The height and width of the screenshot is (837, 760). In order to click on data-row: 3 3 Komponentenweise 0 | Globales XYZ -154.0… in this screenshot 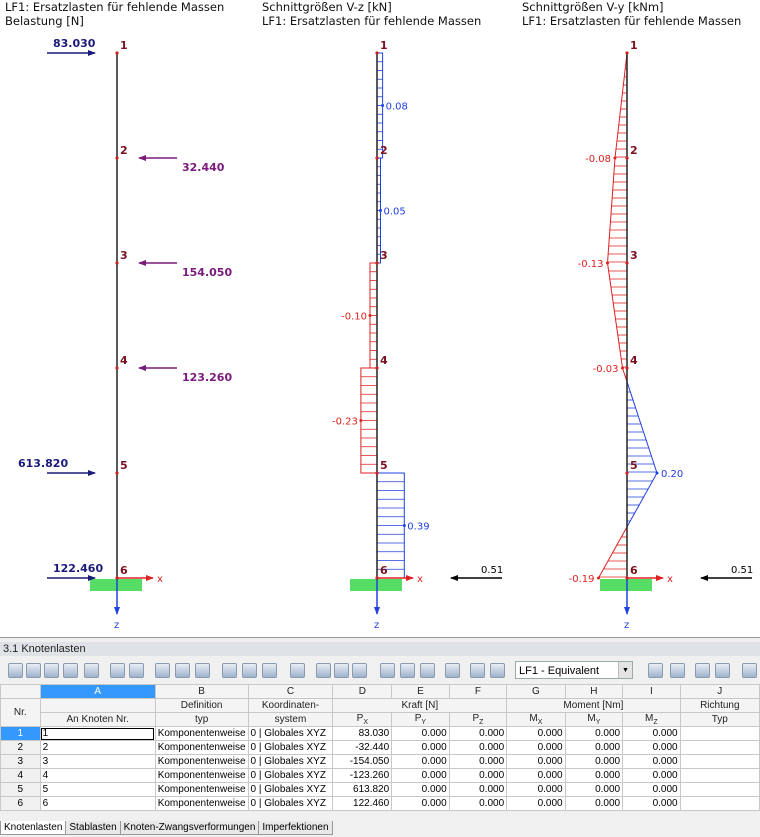, I will do `click(380, 761)`.